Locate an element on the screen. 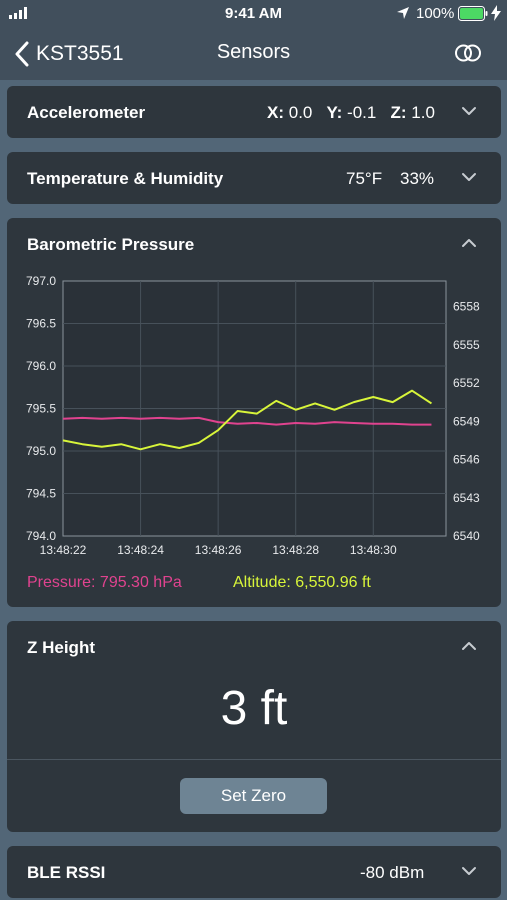 This screenshot has width=507, height=900. x-axis-value: 0.0 is located at coordinates (300, 112).